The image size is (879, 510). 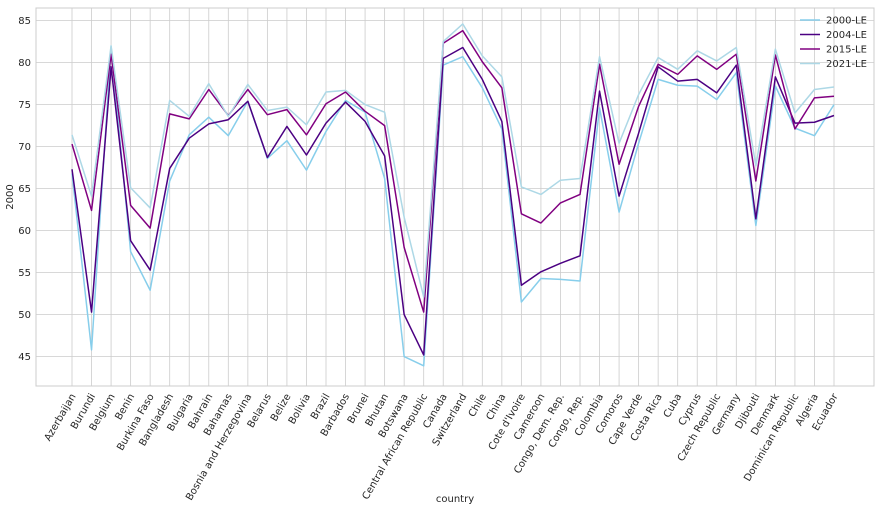 What do you see at coordinates (24, 273) in the screenshot?
I see `y-tick-label: 55` at bounding box center [24, 273].